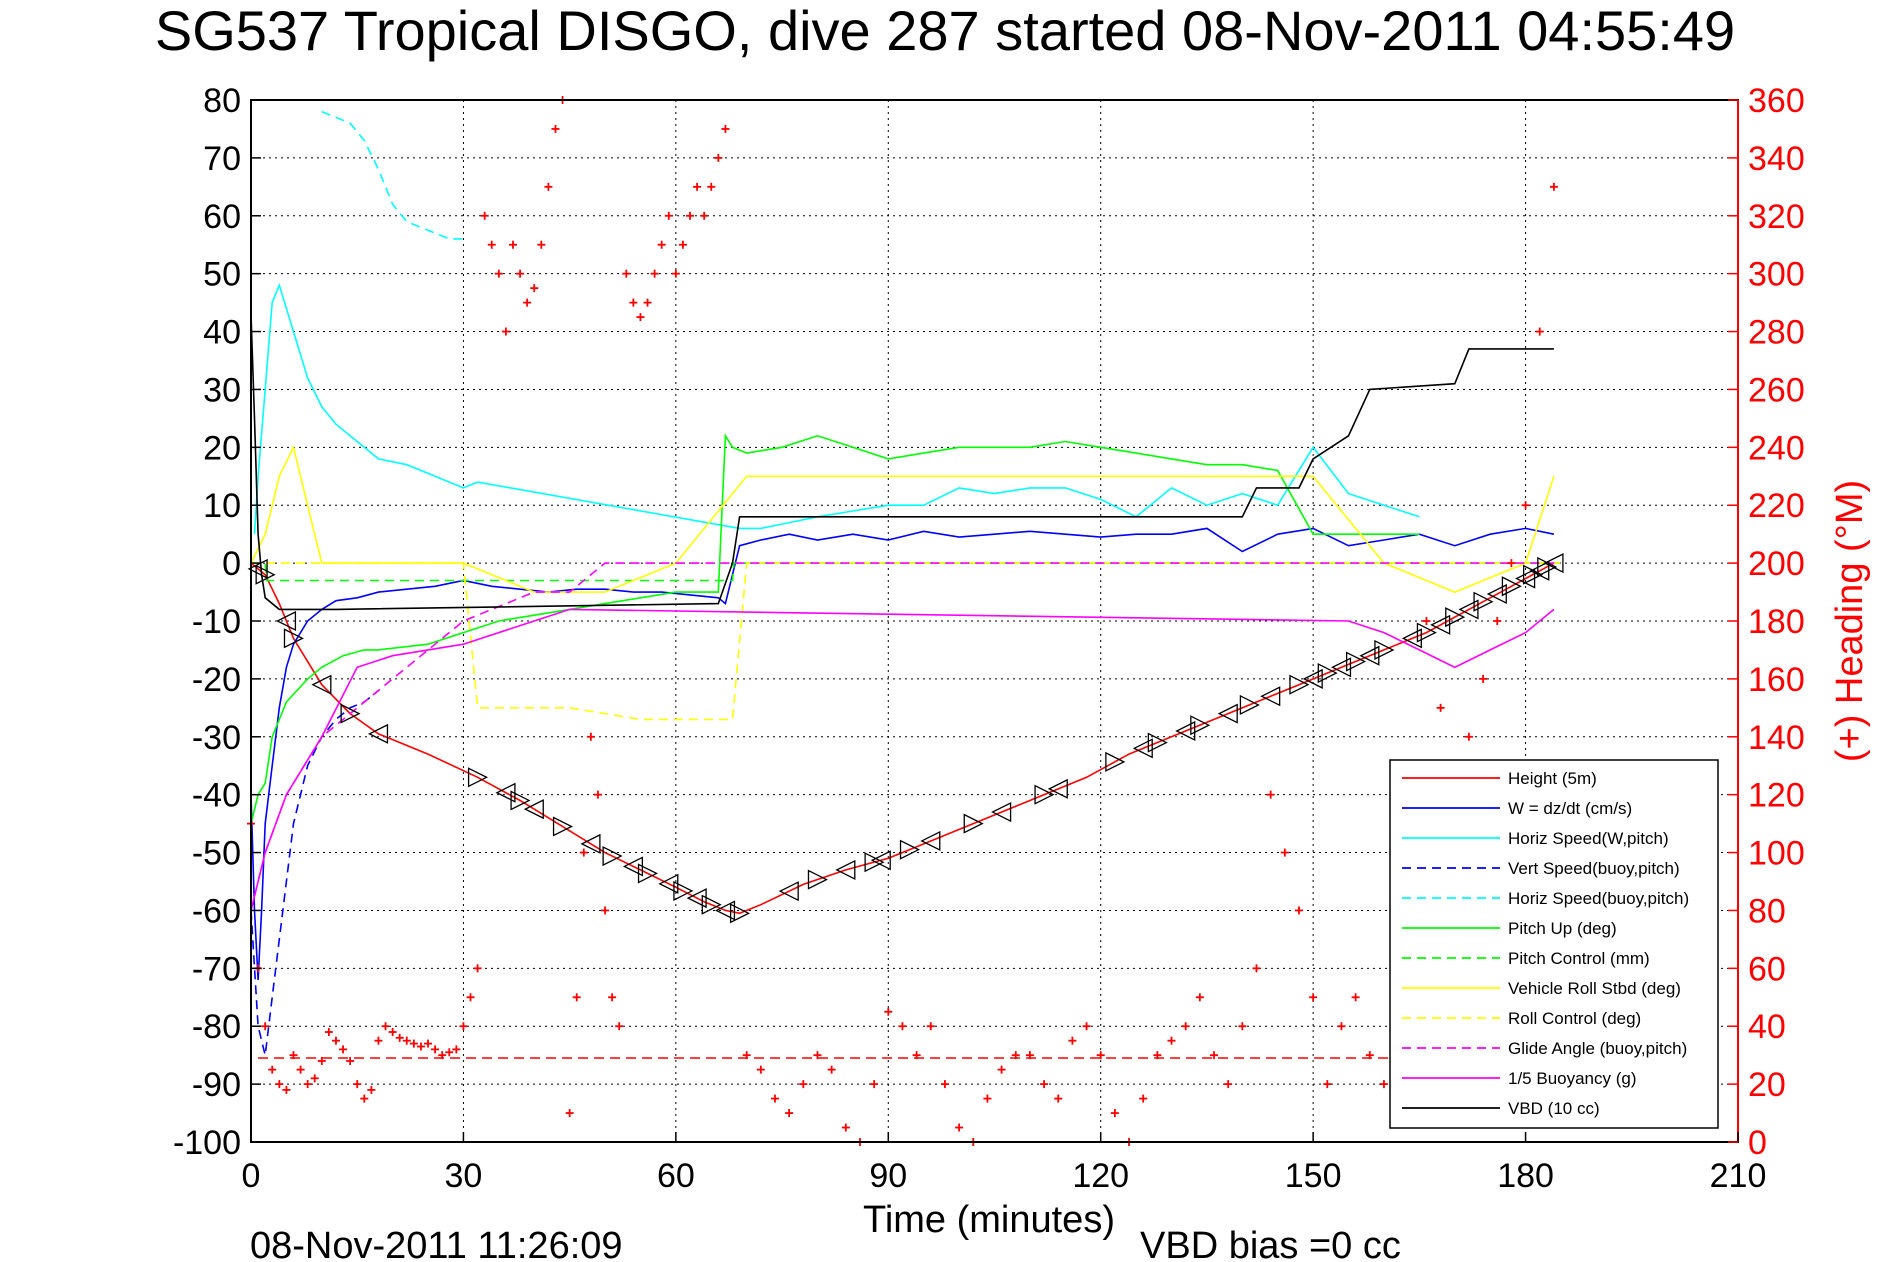 This screenshot has width=1891, height=1262. Describe the element at coordinates (1004, 1163) in the screenshot. I see `x-axis-ticks: 0 30 60 90 120 150 180 210` at that location.